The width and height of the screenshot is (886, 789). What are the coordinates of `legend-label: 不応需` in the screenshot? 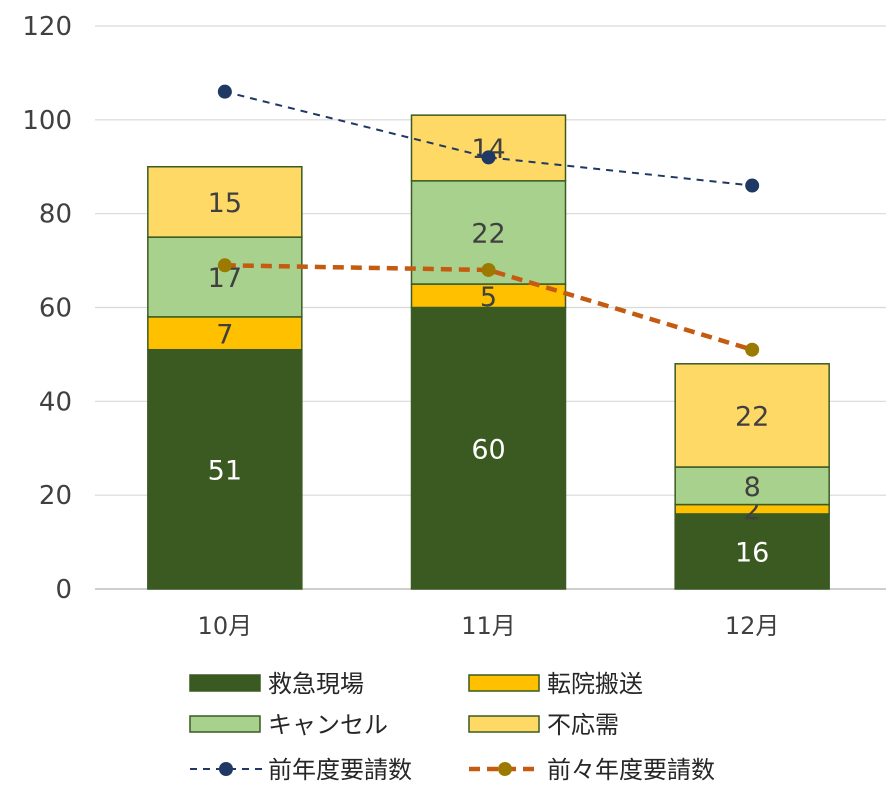 It's located at (583, 725).